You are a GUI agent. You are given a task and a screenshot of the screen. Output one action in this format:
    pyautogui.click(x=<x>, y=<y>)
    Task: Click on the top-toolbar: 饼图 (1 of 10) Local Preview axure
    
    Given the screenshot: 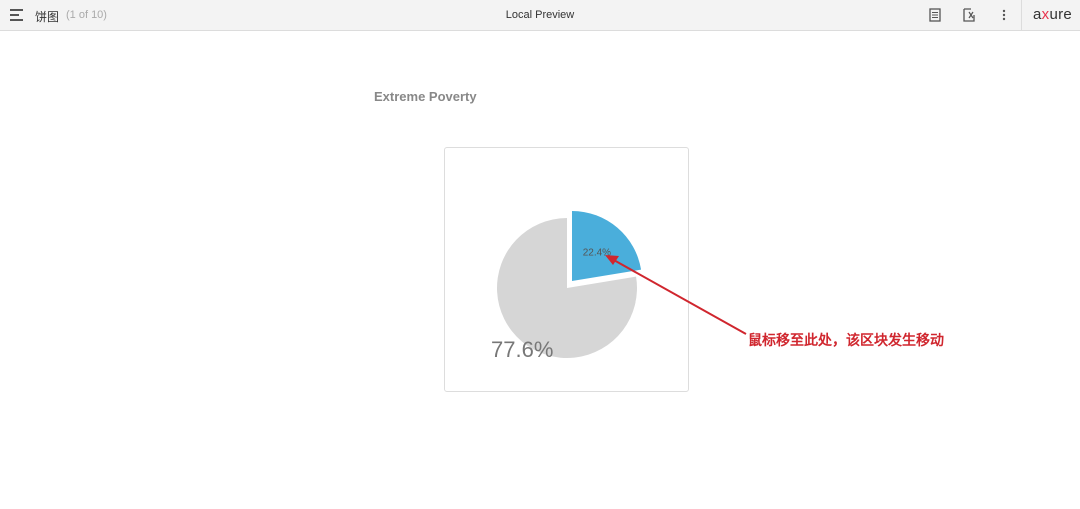 What is the action you would take?
    pyautogui.click(x=540, y=15)
    